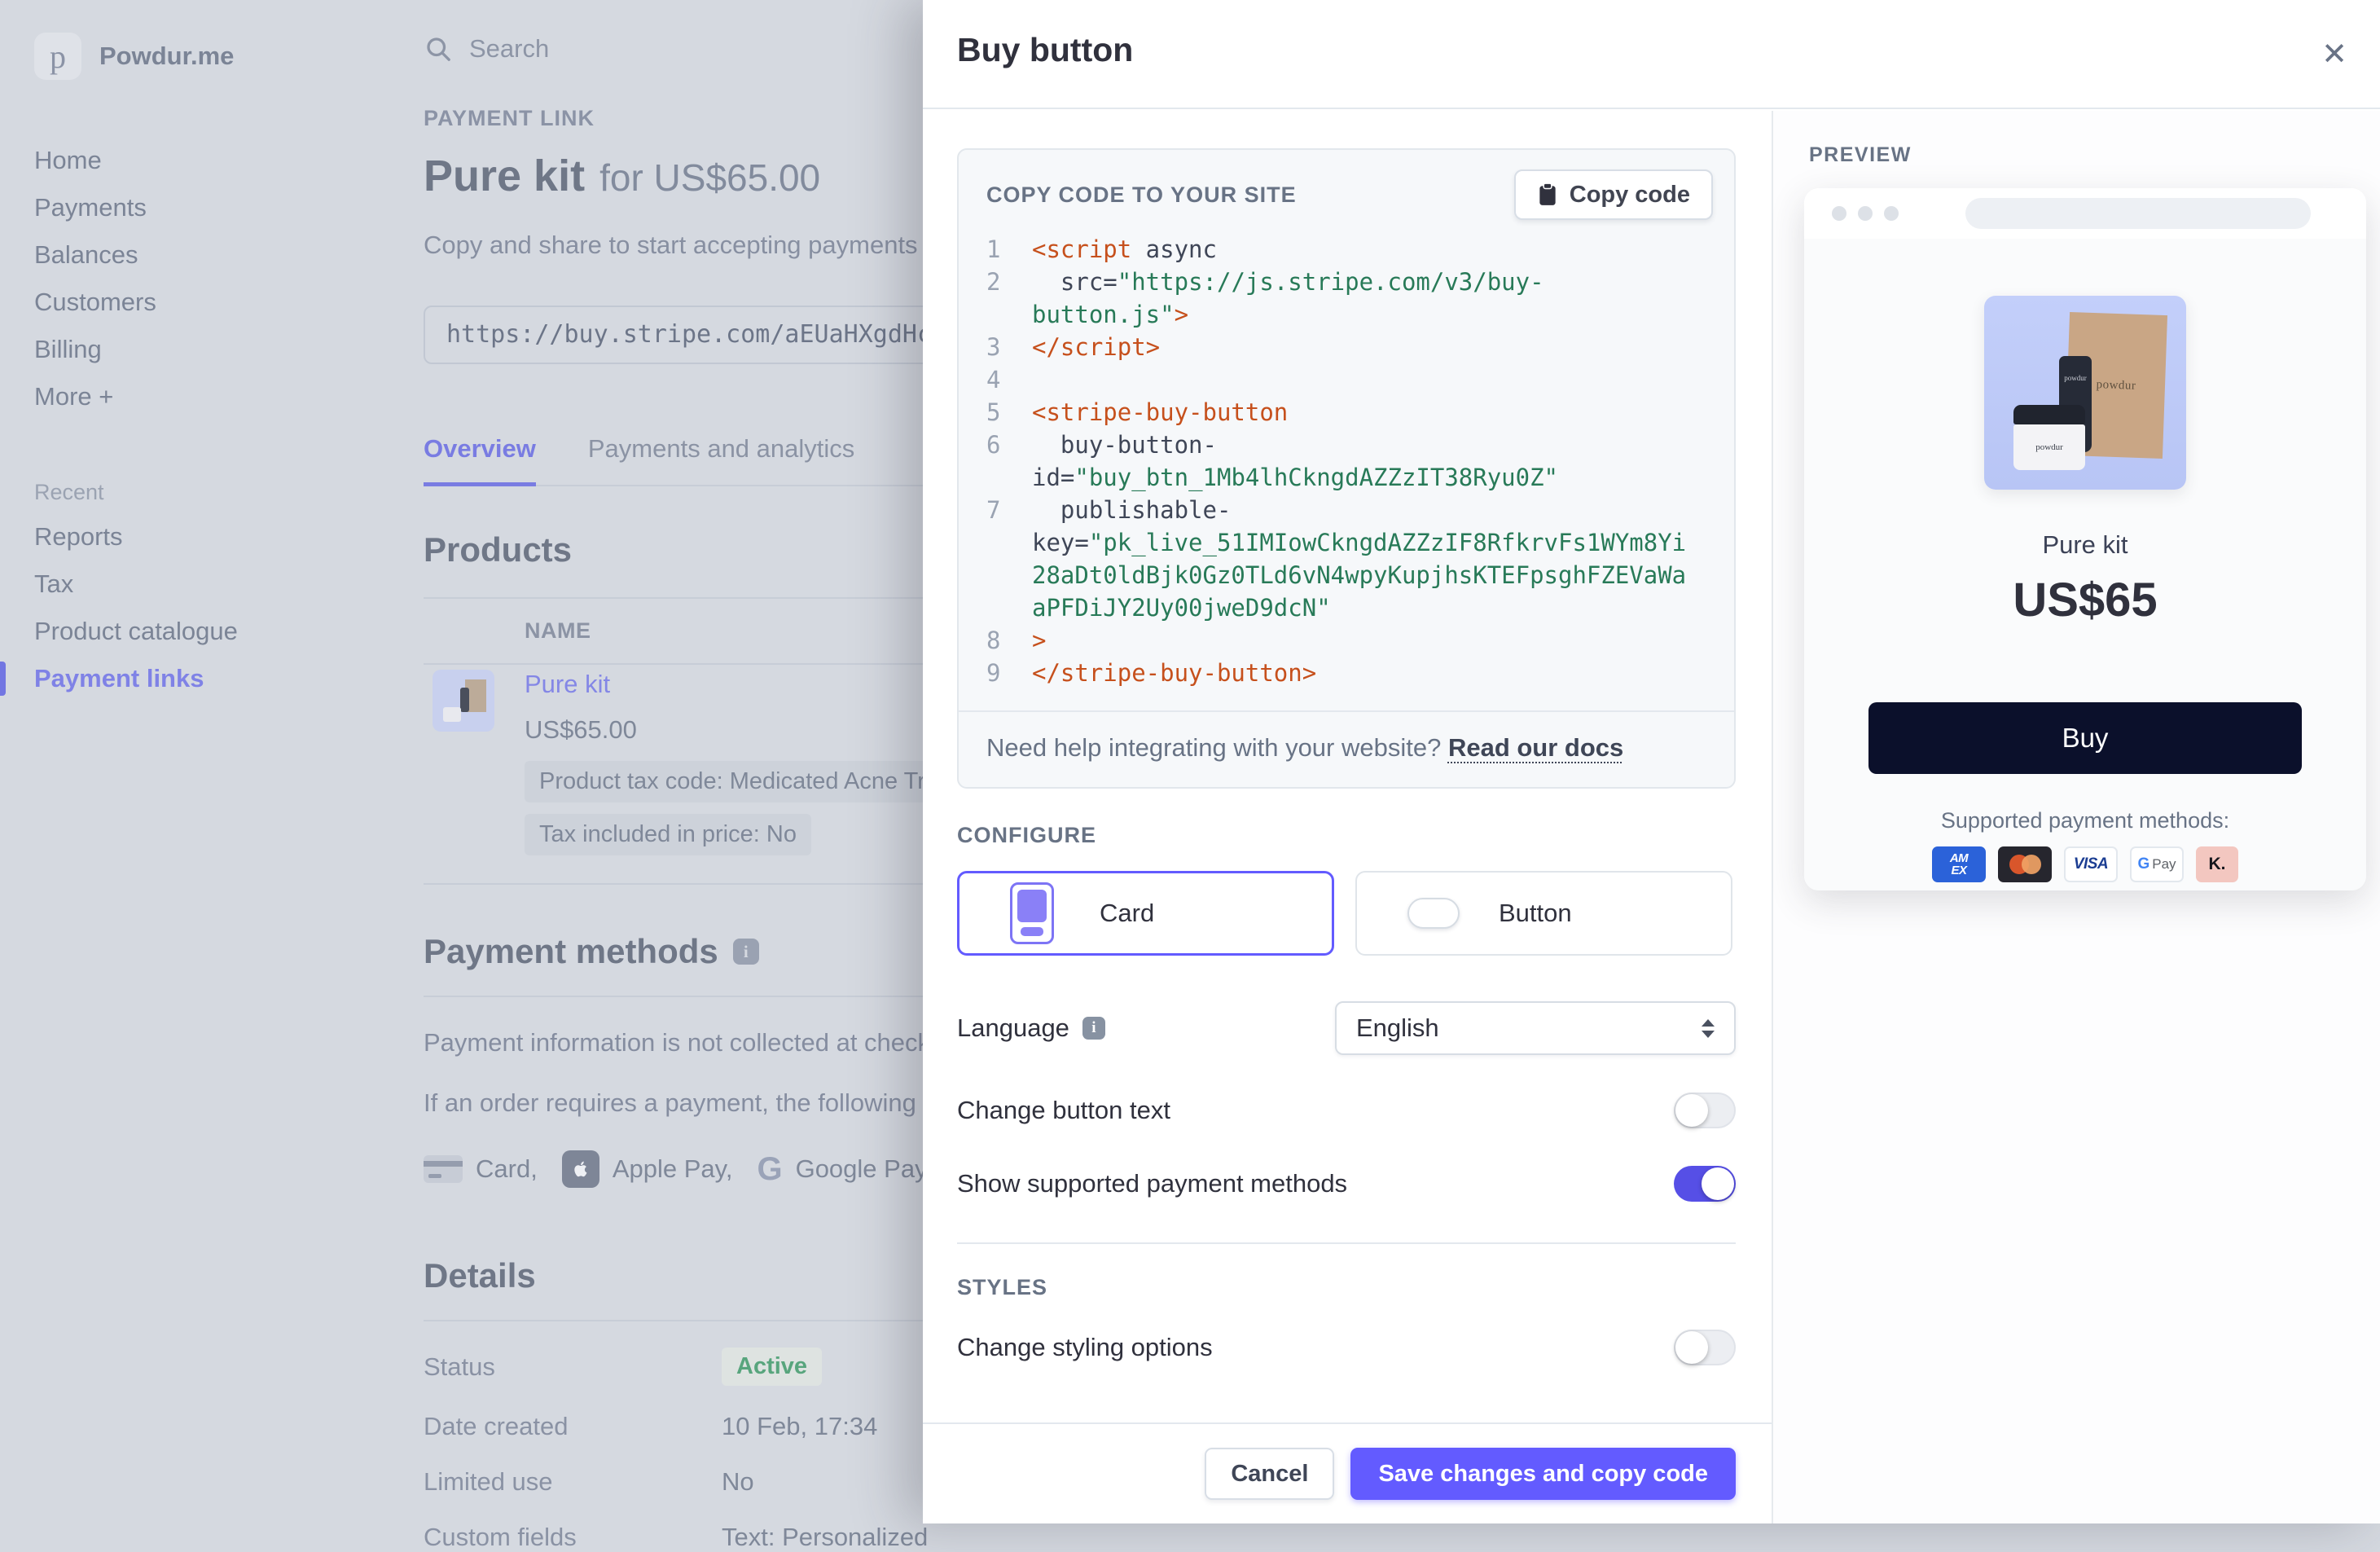  I want to click on modal-title: Buy button, so click(1669, 50).